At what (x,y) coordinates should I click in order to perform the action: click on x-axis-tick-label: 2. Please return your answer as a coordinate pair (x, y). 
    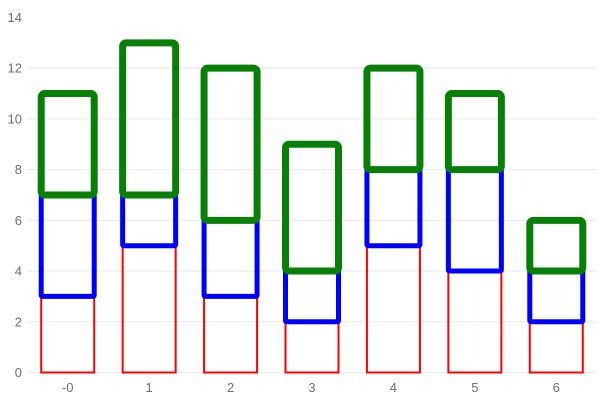
    Looking at the image, I should click on (230, 387).